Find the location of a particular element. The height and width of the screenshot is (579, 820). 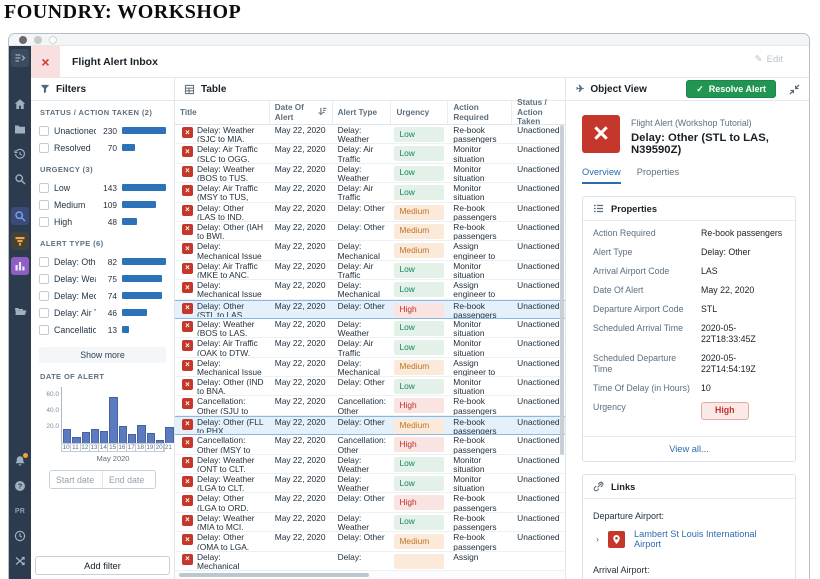

table-row: × Delay: Mechanical Delay: Assign is located at coordinates (370, 561).